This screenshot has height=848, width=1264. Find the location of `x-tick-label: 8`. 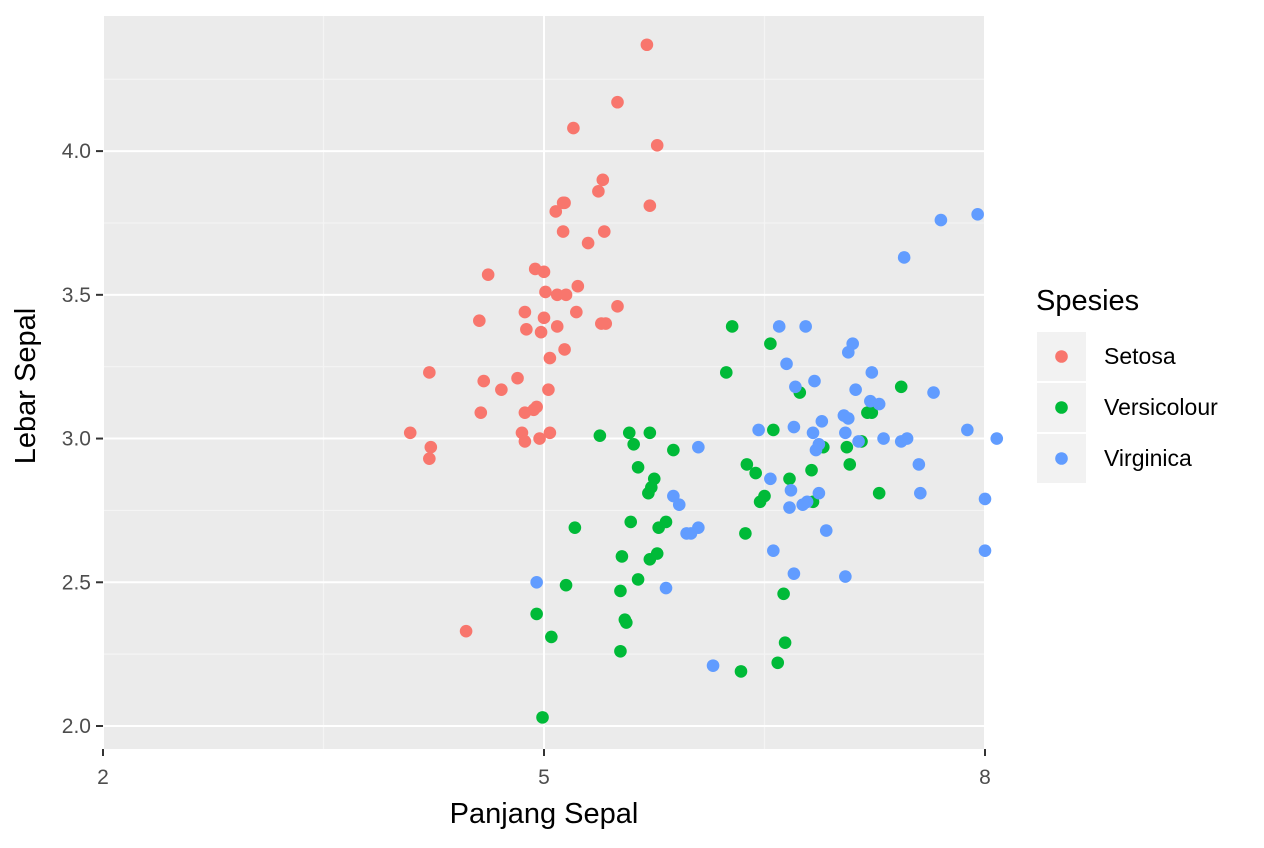

x-tick-label: 8 is located at coordinates (985, 777).